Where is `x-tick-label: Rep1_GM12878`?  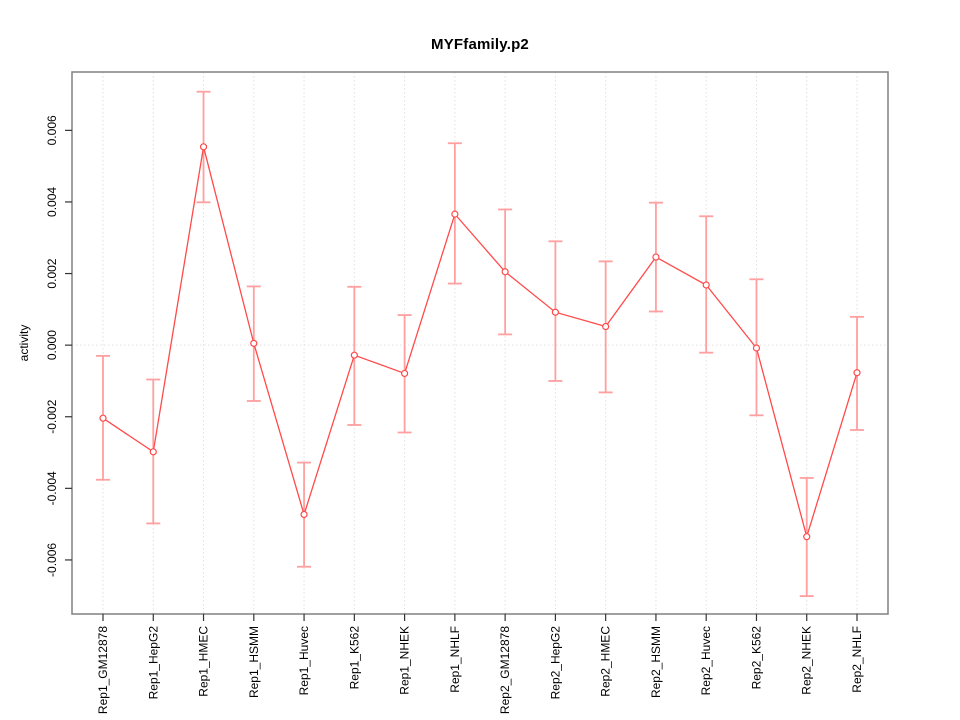 x-tick-label: Rep1_GM12878 is located at coordinates (103, 670).